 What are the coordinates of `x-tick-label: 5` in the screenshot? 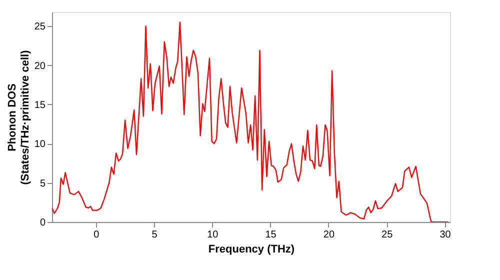 It's located at (155, 235).